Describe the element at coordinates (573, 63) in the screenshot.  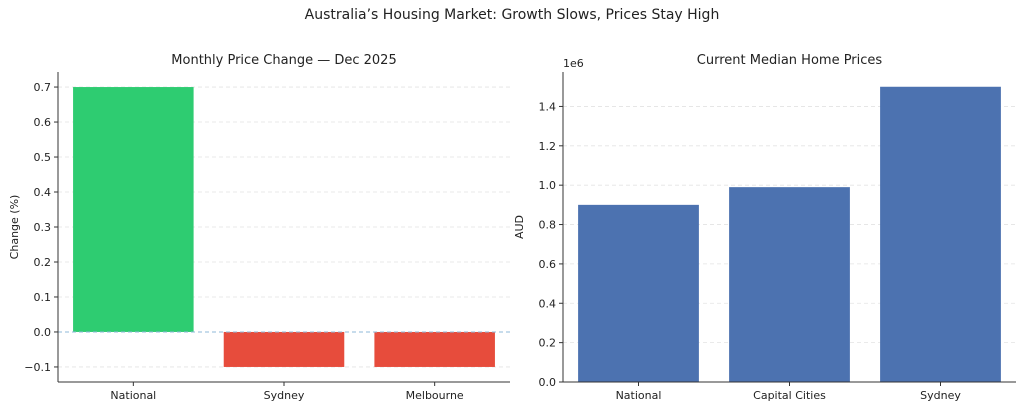
I see `axis-offset-label: 1e6` at that location.